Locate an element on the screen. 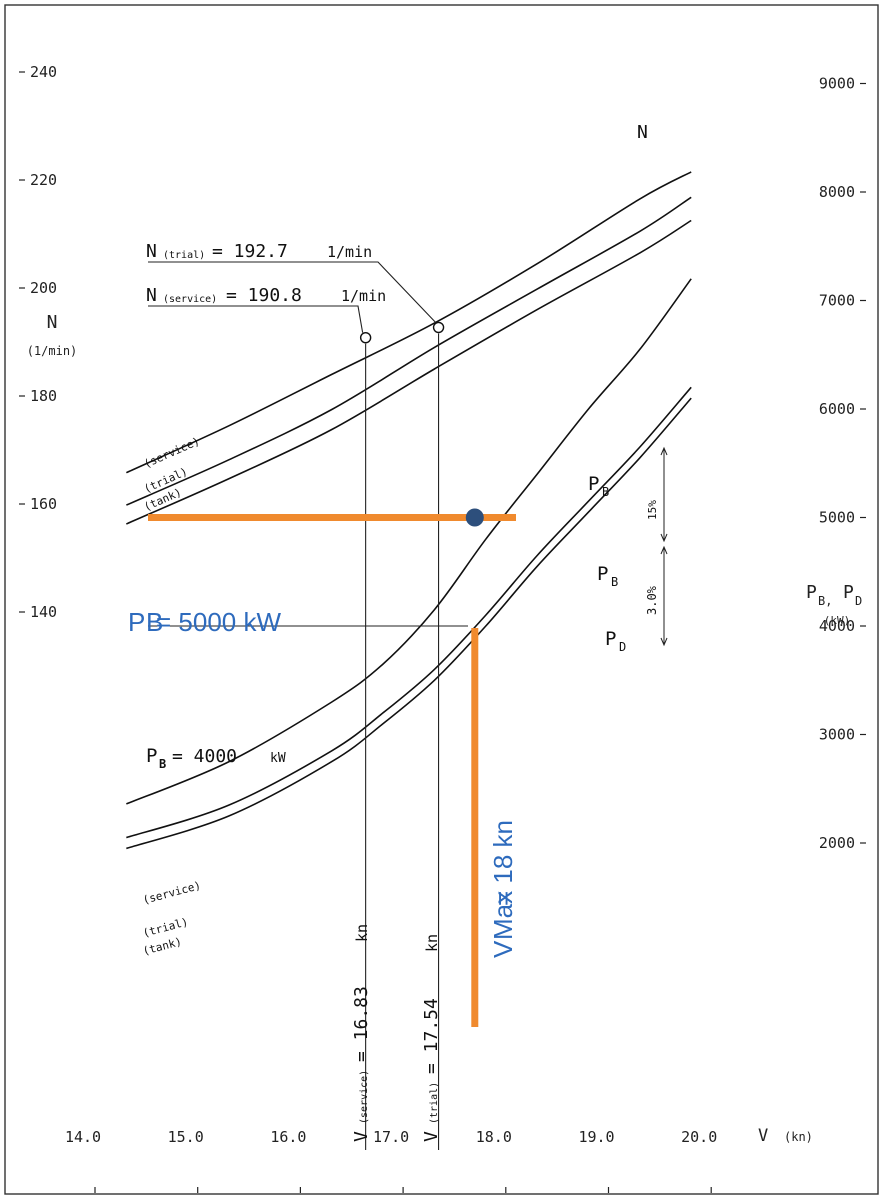  left-axis-ticks: 140 160 180 200 220 240 is located at coordinates (38, 342).